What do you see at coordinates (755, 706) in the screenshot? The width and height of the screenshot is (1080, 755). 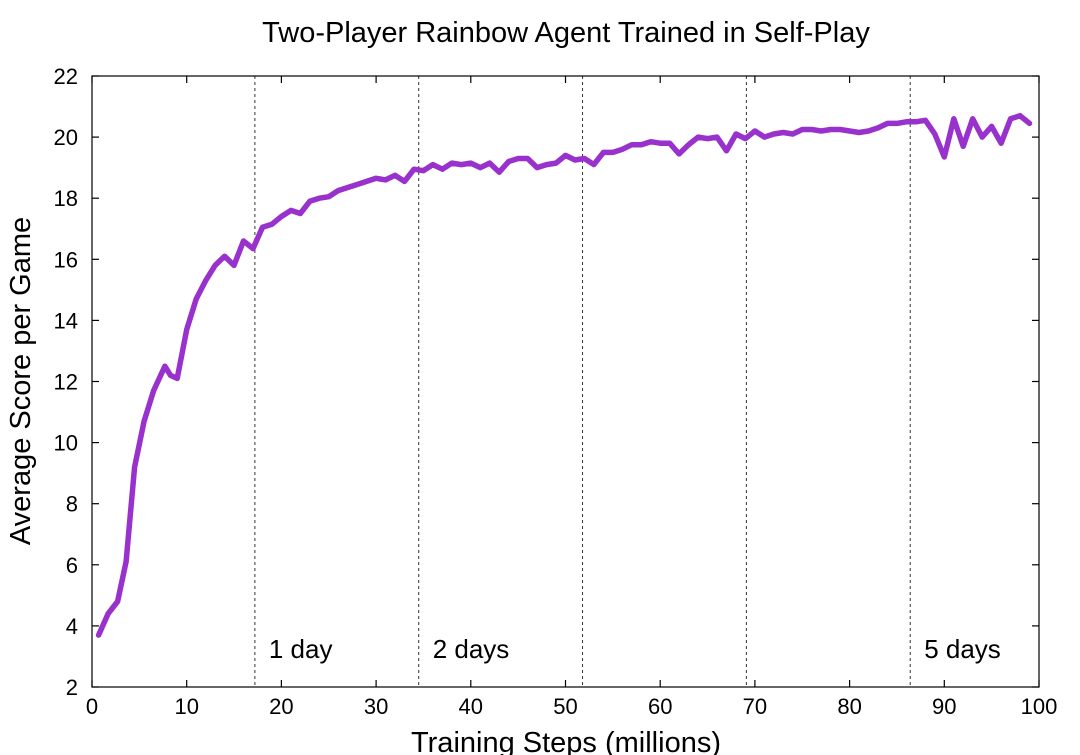 I see `x-tick-label: 70` at bounding box center [755, 706].